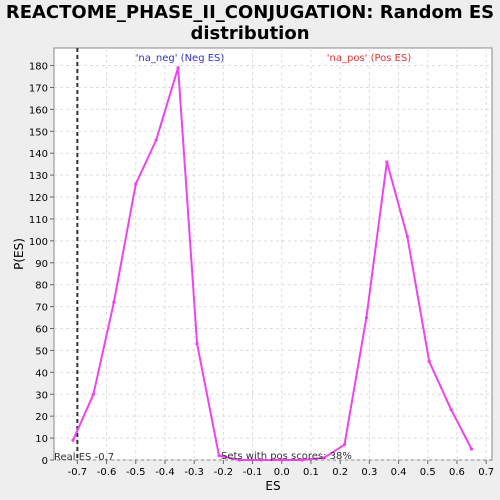 This screenshot has width=500, height=500. I want to click on y-tick-label: 60, so click(41, 330).